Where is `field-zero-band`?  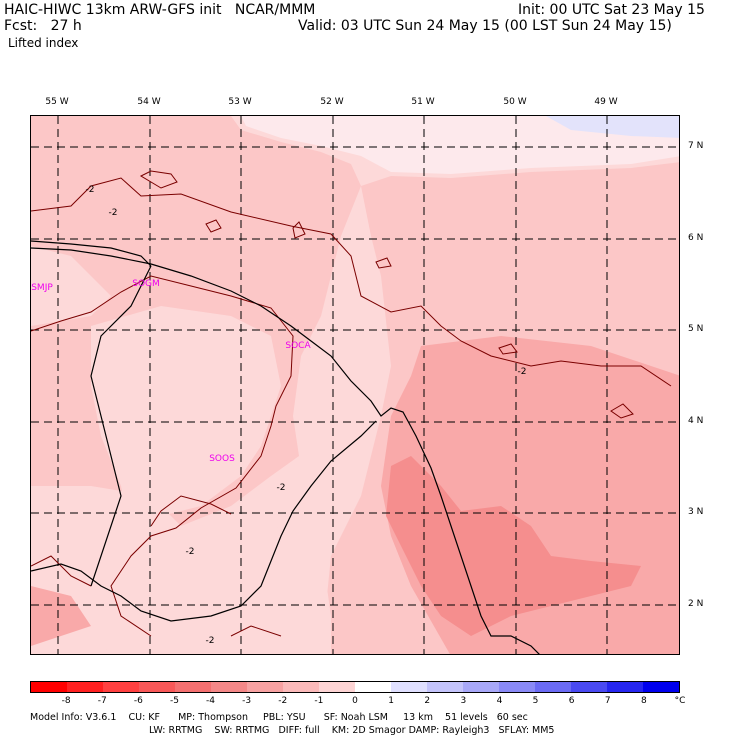 field-zero-band is located at coordinates (460, 145).